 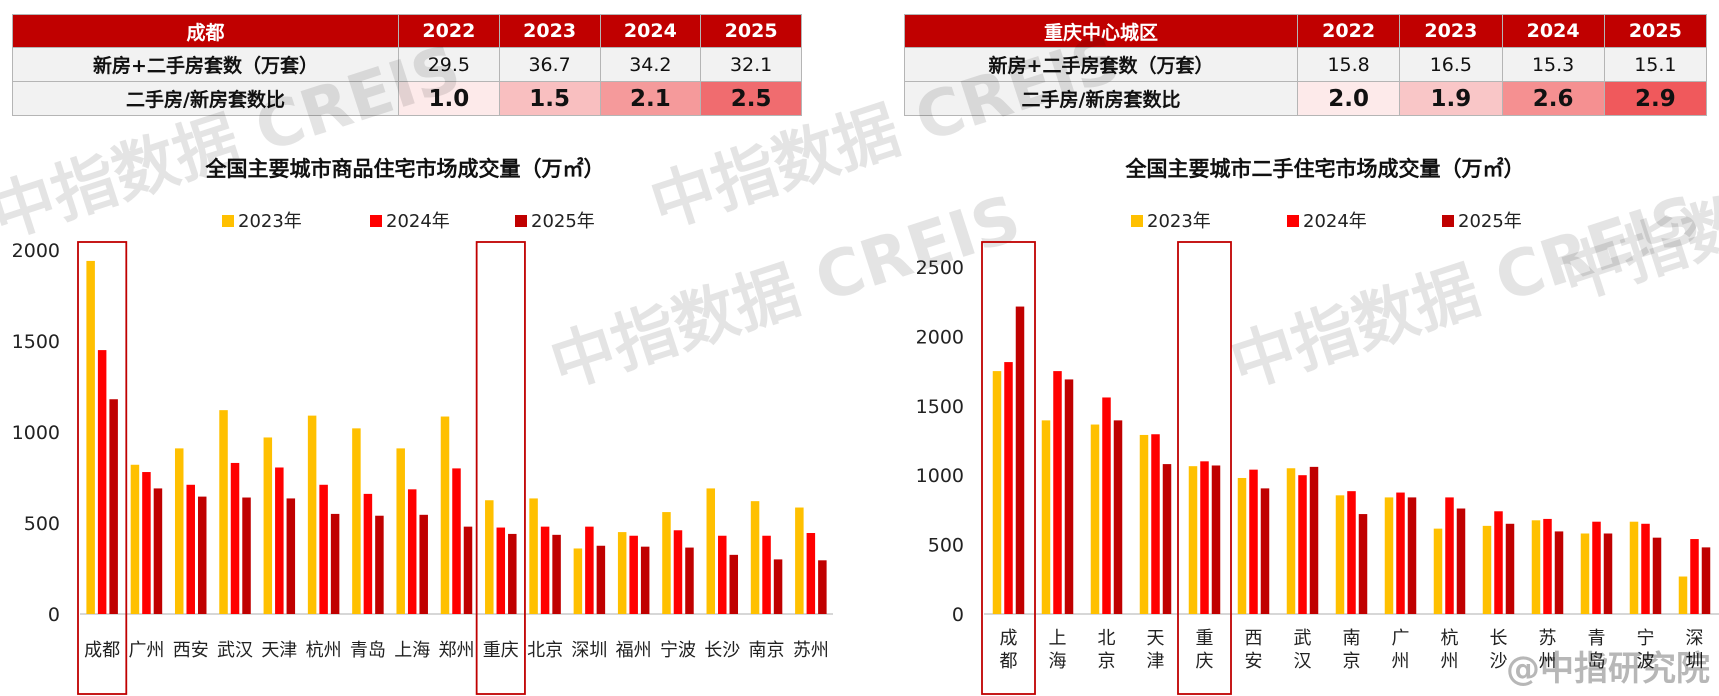 I want to click on chart-title: 全国主要城市商品住宅市场成交量（万㎡）, so click(x=405, y=169).